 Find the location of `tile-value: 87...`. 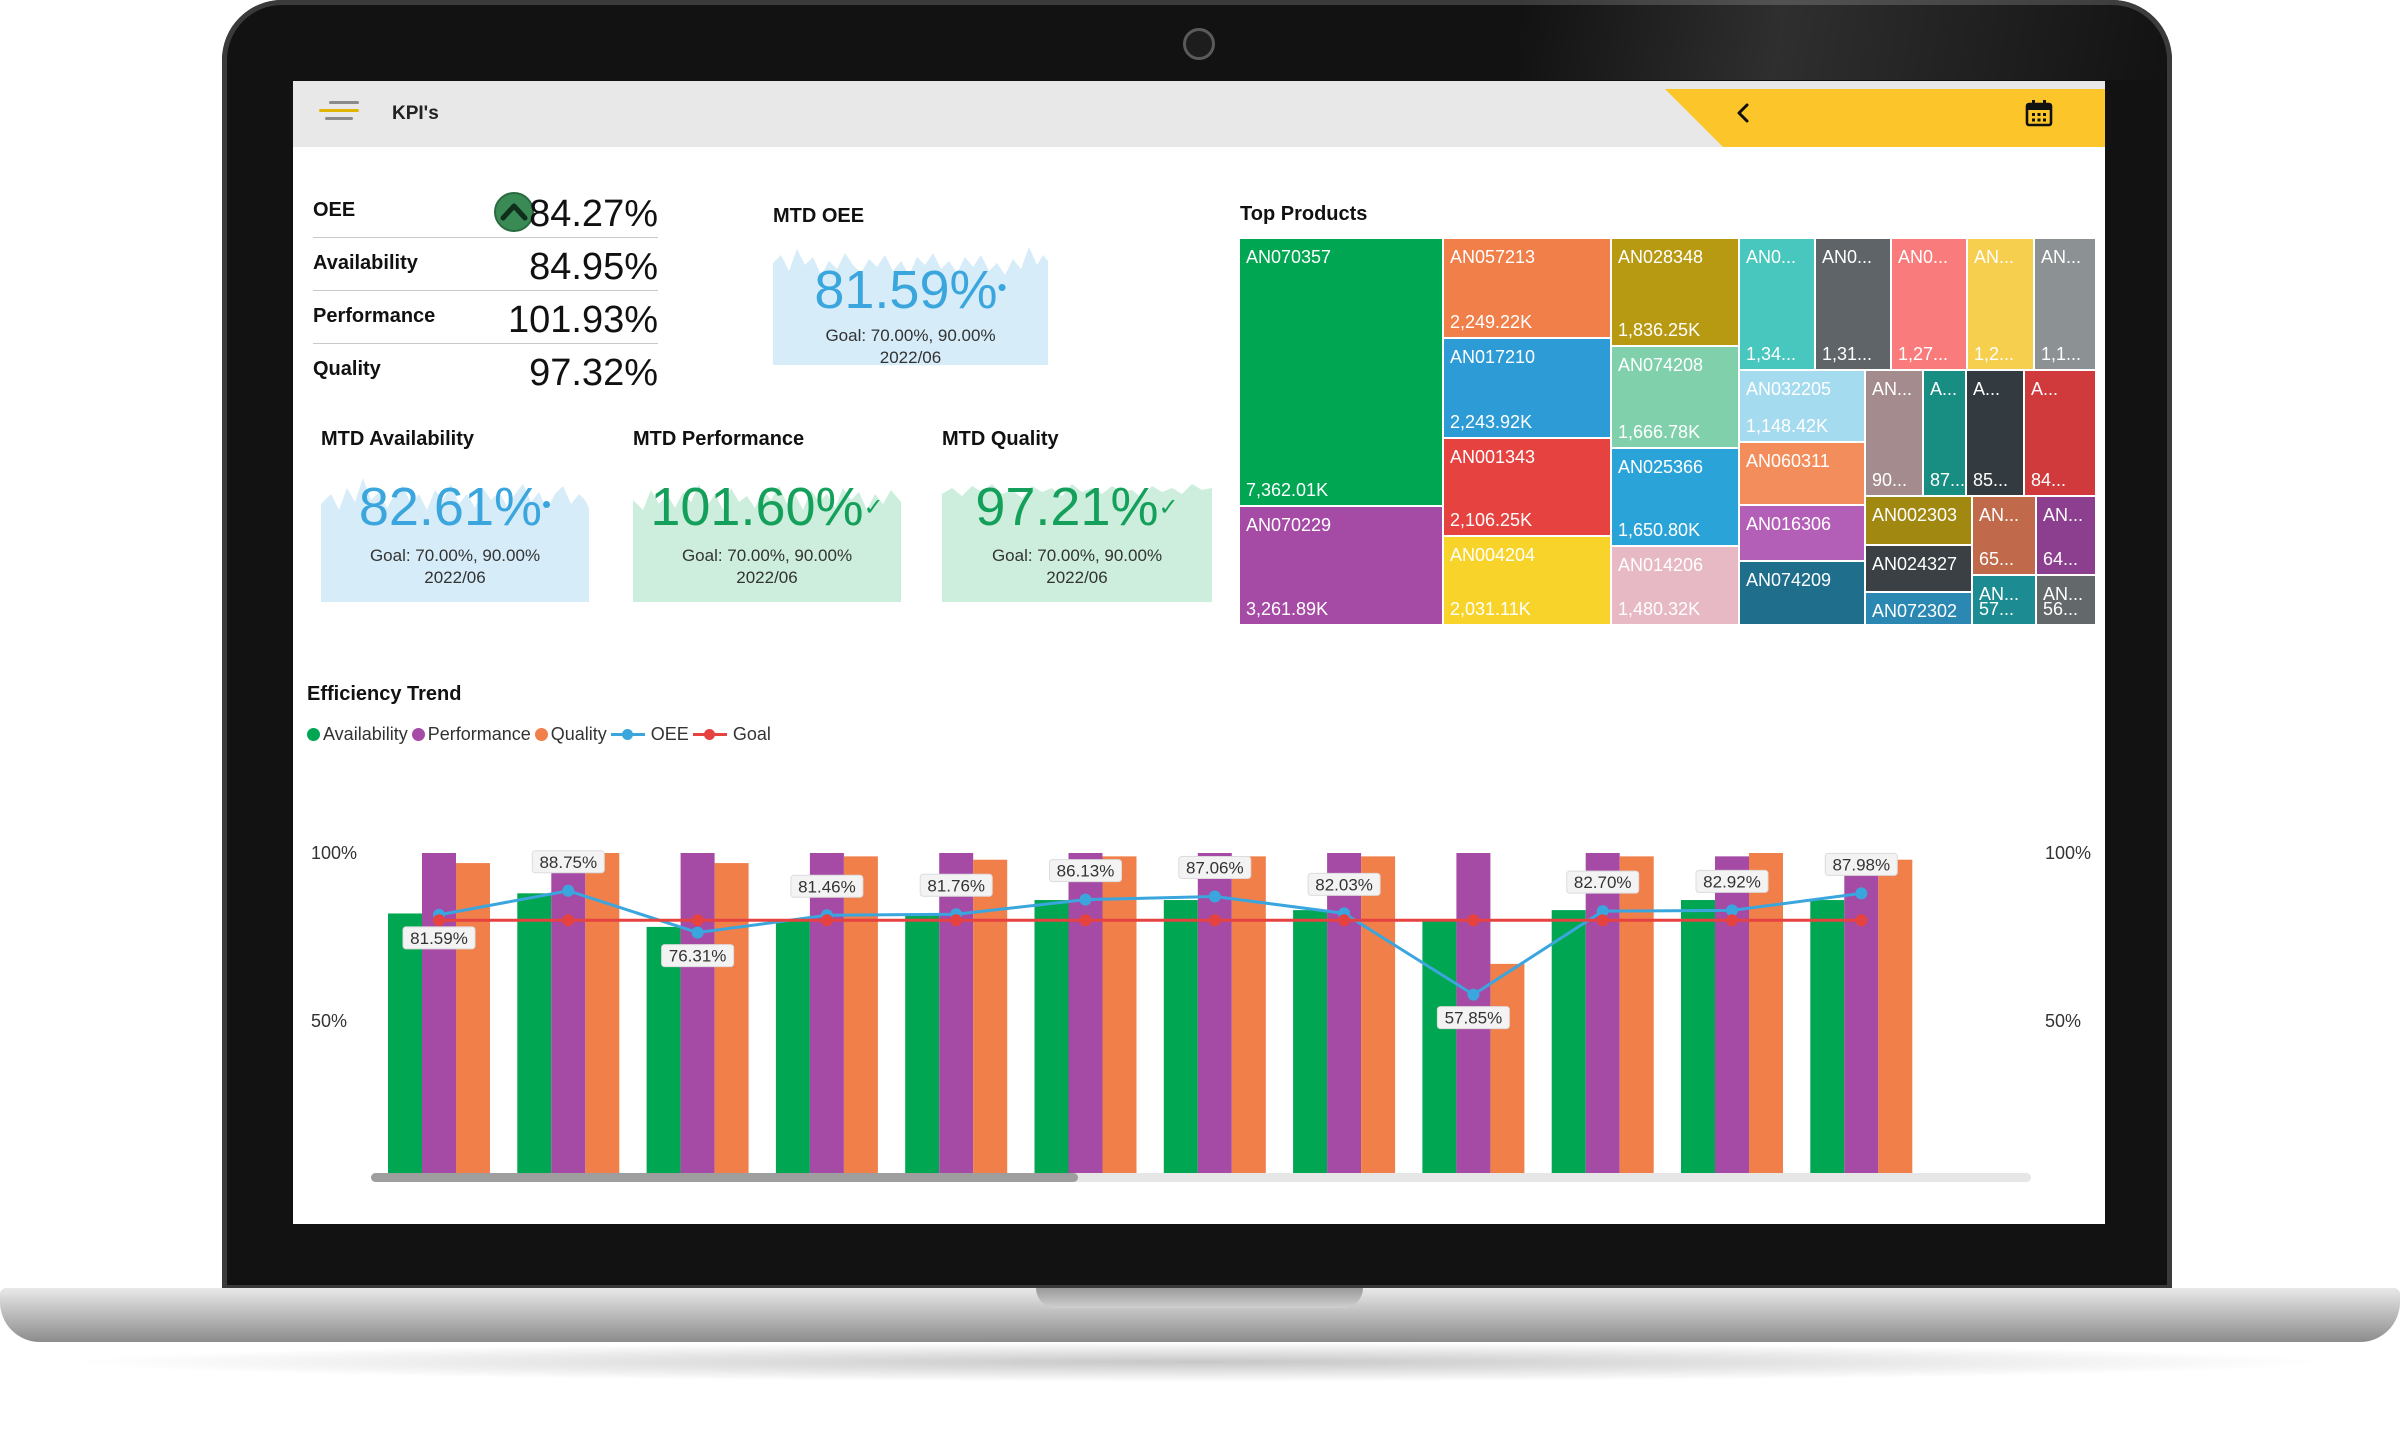

tile-value: 87... is located at coordinates (1948, 480).